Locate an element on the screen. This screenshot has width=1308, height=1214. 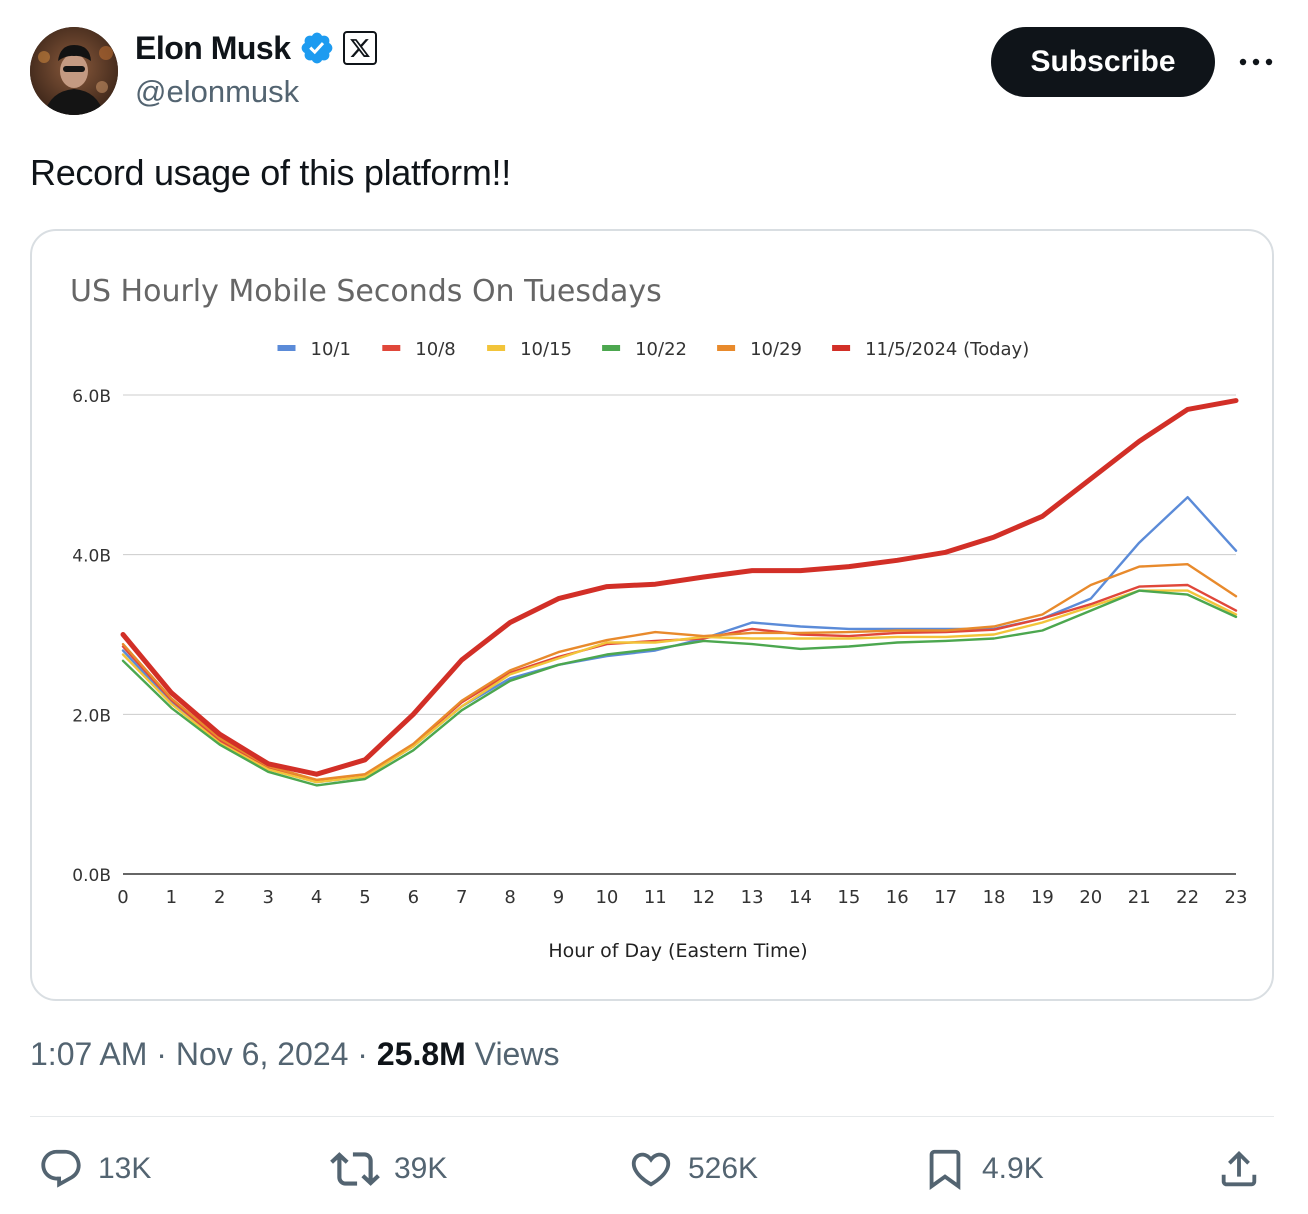
like-button: 526K is located at coordinates (693, 1169).